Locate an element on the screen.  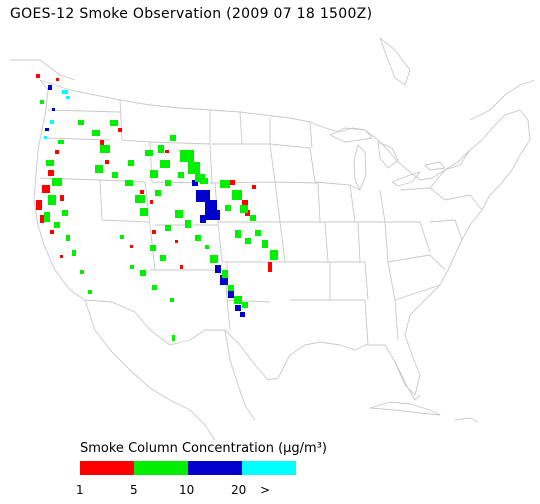
colorbar-ticks: 1 5 10 20 > is located at coordinates (270, 491).